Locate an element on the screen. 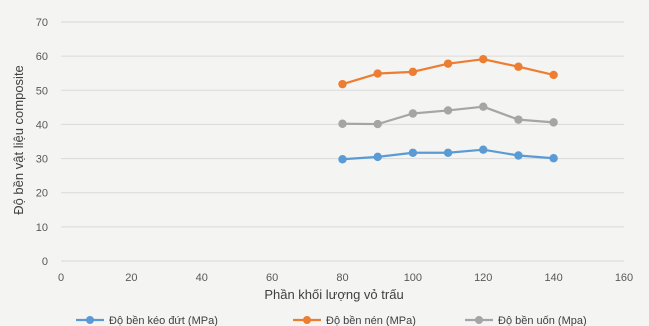 This screenshot has height=326, width=649. y-tick-label: 30 is located at coordinates (42, 160).